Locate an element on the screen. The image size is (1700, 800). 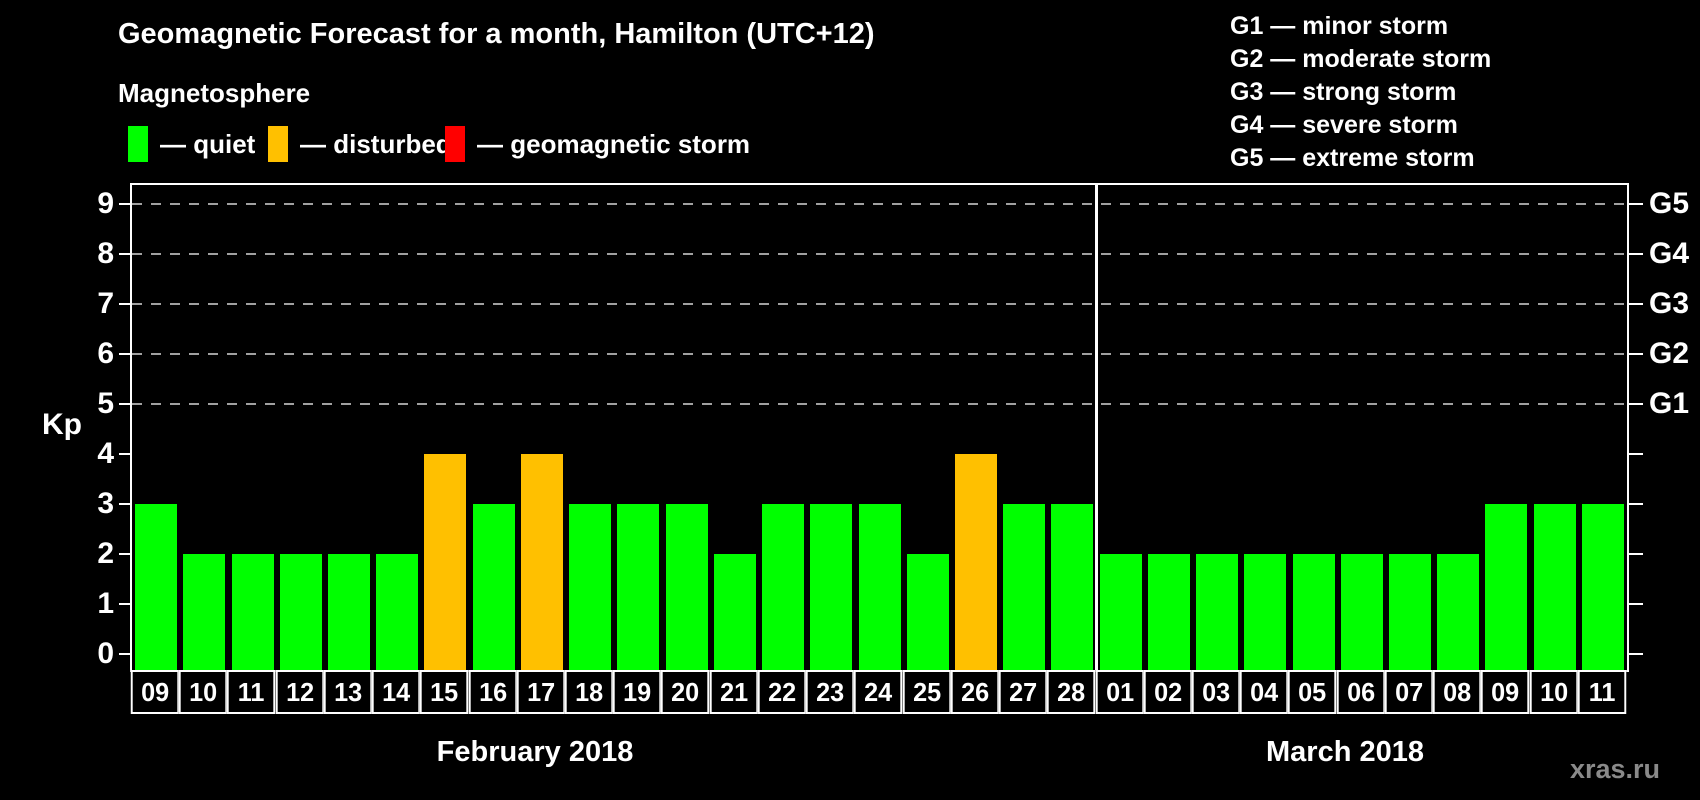
legend-item-disturbed: — disturbed is located at coordinates (360, 144).